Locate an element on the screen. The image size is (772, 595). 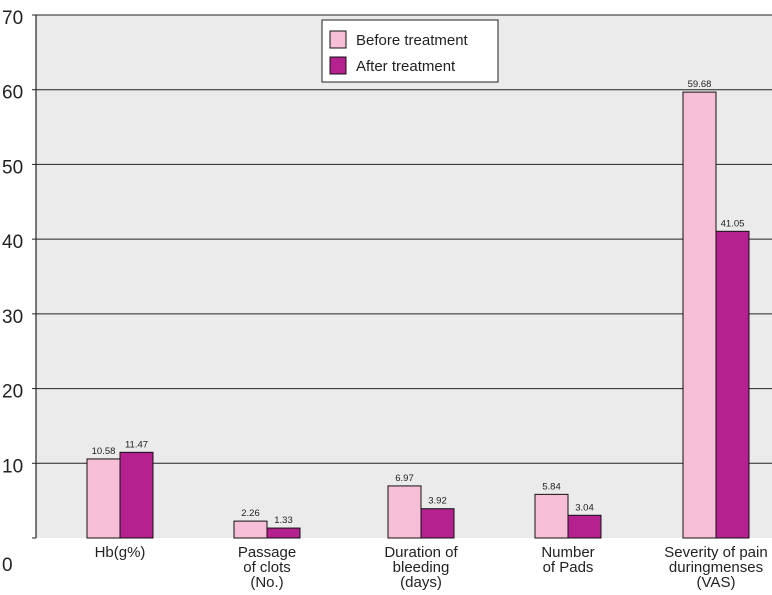
data-label: 10.58 is located at coordinates (104, 451).